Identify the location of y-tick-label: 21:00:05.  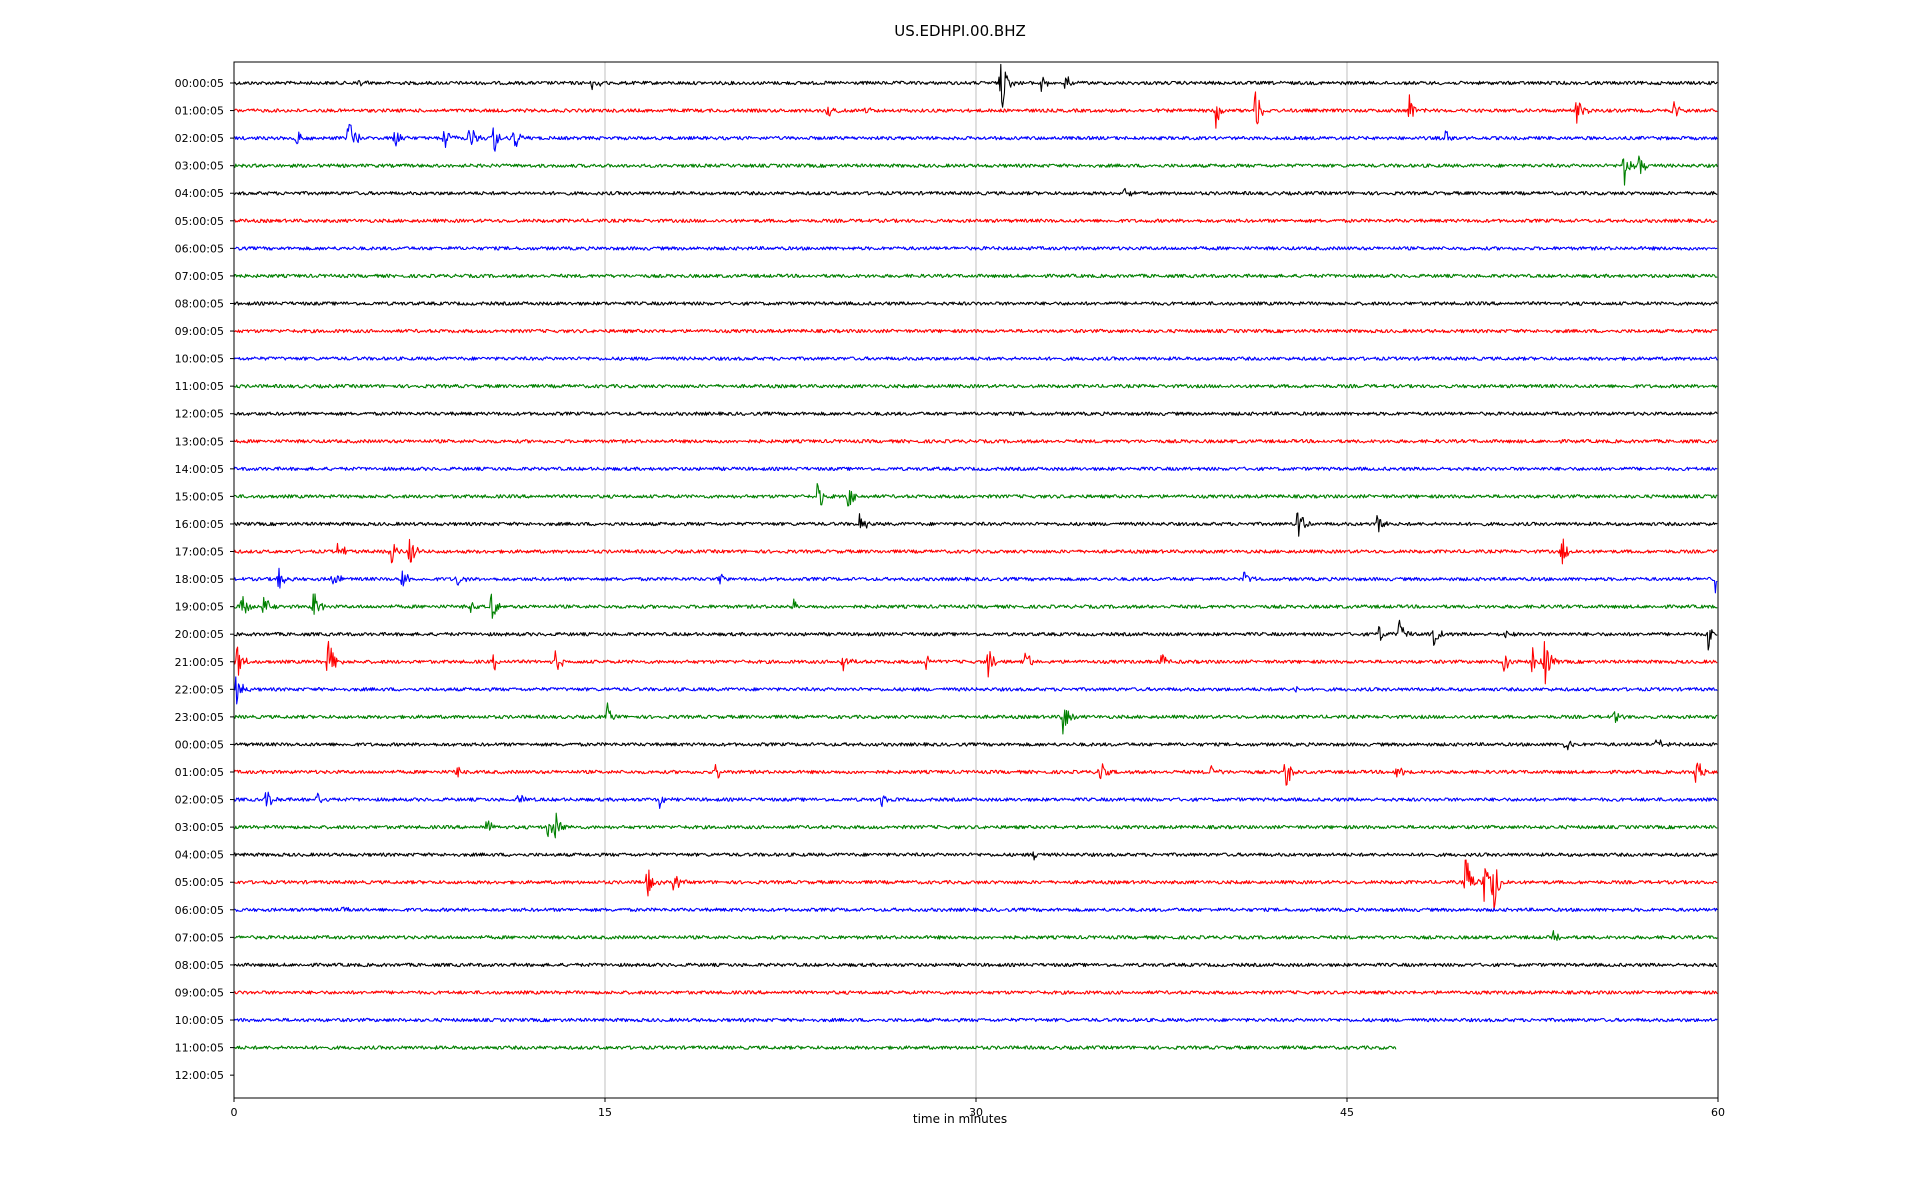
(199, 662).